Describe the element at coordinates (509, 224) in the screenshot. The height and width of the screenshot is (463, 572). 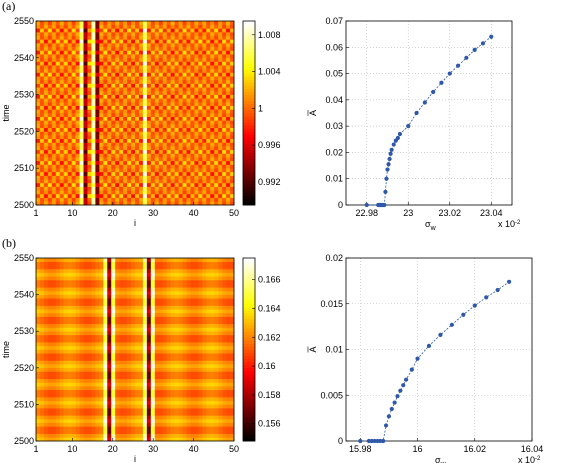
I see `x-multiplier: x 10-2` at that location.